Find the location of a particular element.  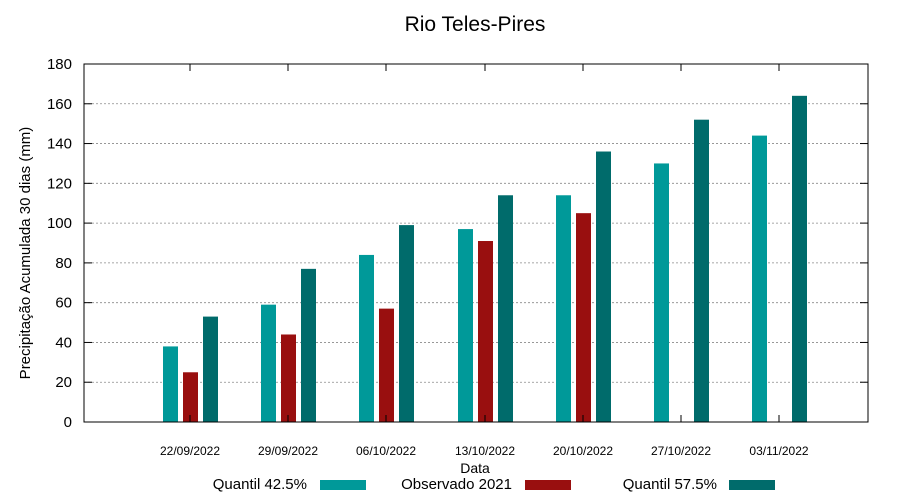

y-axis-label: Precipitação Acumulada 30 dias (mm) is located at coordinates (25, 253).